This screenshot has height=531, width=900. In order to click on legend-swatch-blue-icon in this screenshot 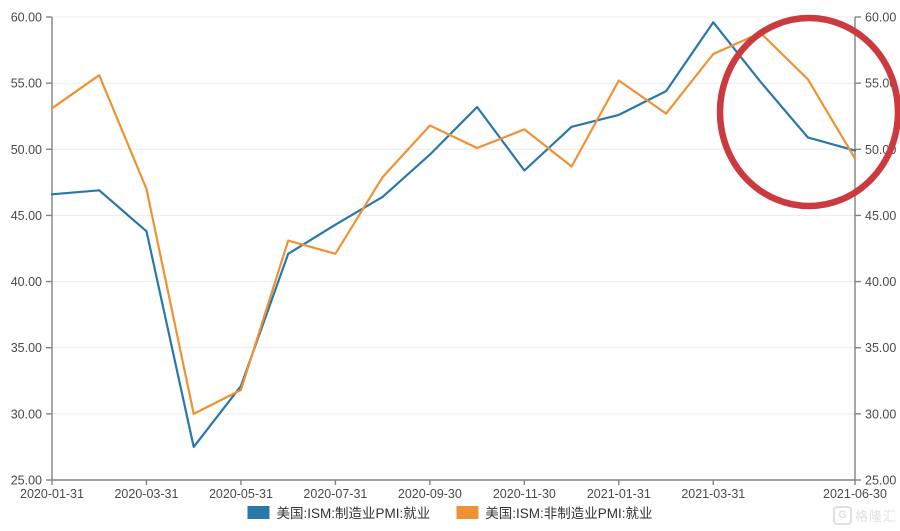, I will do `click(258, 512)`.